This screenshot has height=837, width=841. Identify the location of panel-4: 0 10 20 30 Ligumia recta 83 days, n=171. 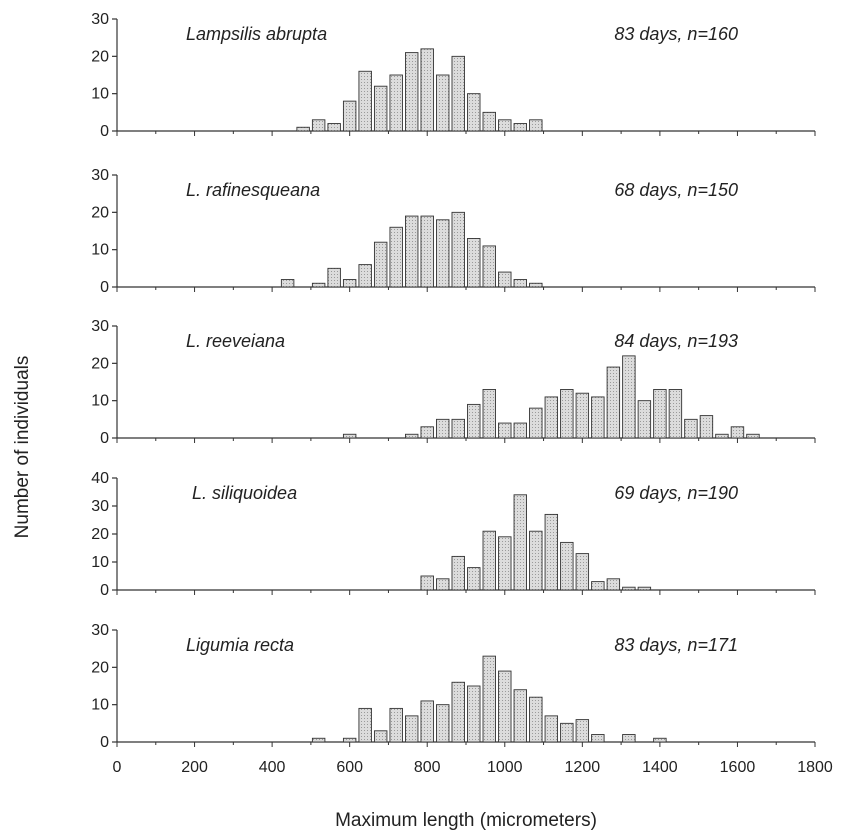
(453, 686).